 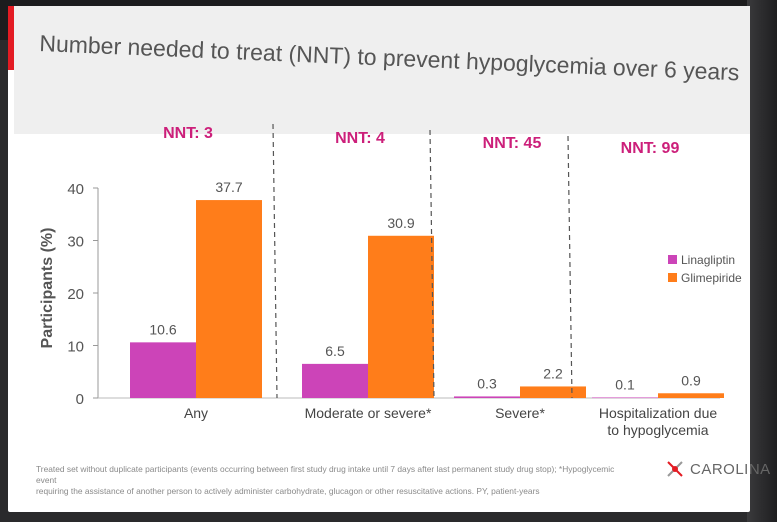 What do you see at coordinates (711, 278) in the screenshot?
I see `legend-label: Glimepiride` at bounding box center [711, 278].